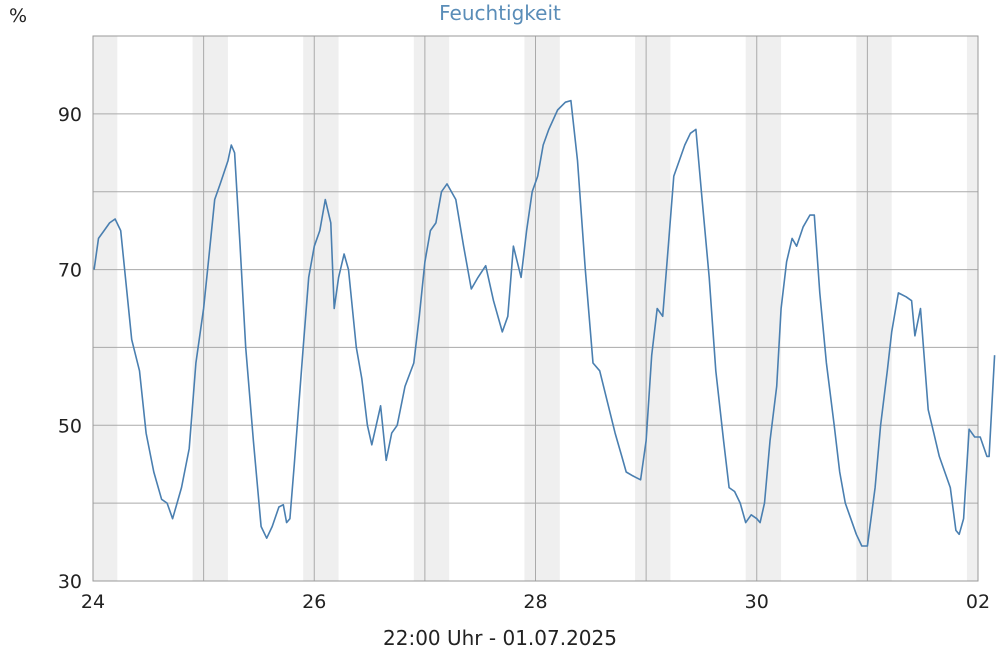  Describe the element at coordinates (18, 16) in the screenshot. I see `y-axis-unit: %` at that location.